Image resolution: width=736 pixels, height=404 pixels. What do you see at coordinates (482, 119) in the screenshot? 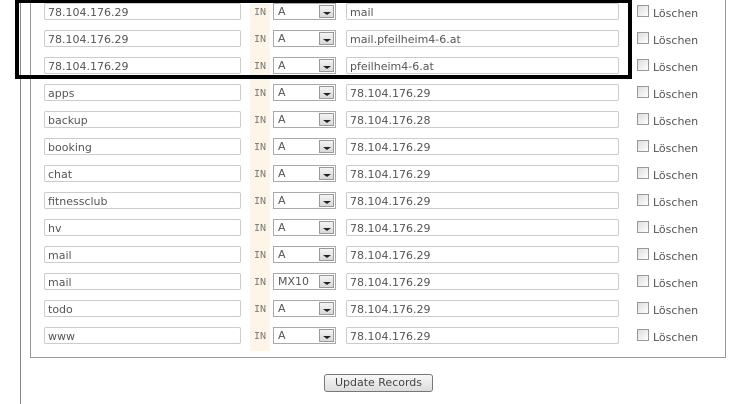
I see `record-value-input: 78.104.176.28` at bounding box center [482, 119].